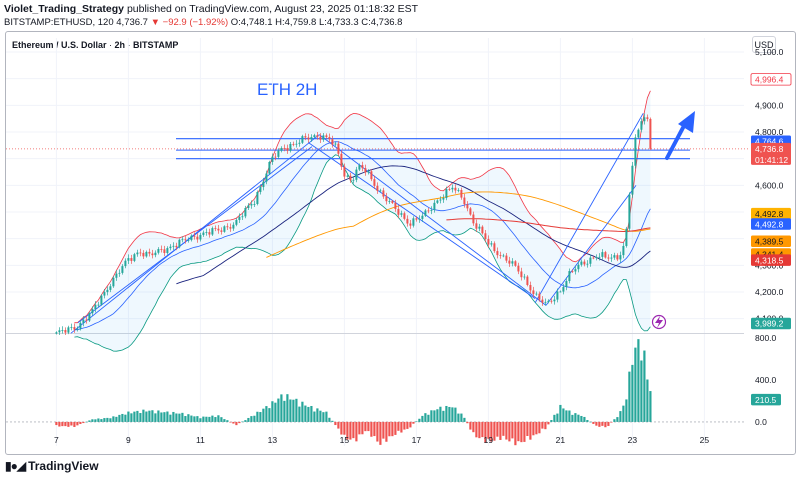 This screenshot has height=479, width=800. I want to click on author-name: Violet_Trading_Strategy, so click(64, 9).